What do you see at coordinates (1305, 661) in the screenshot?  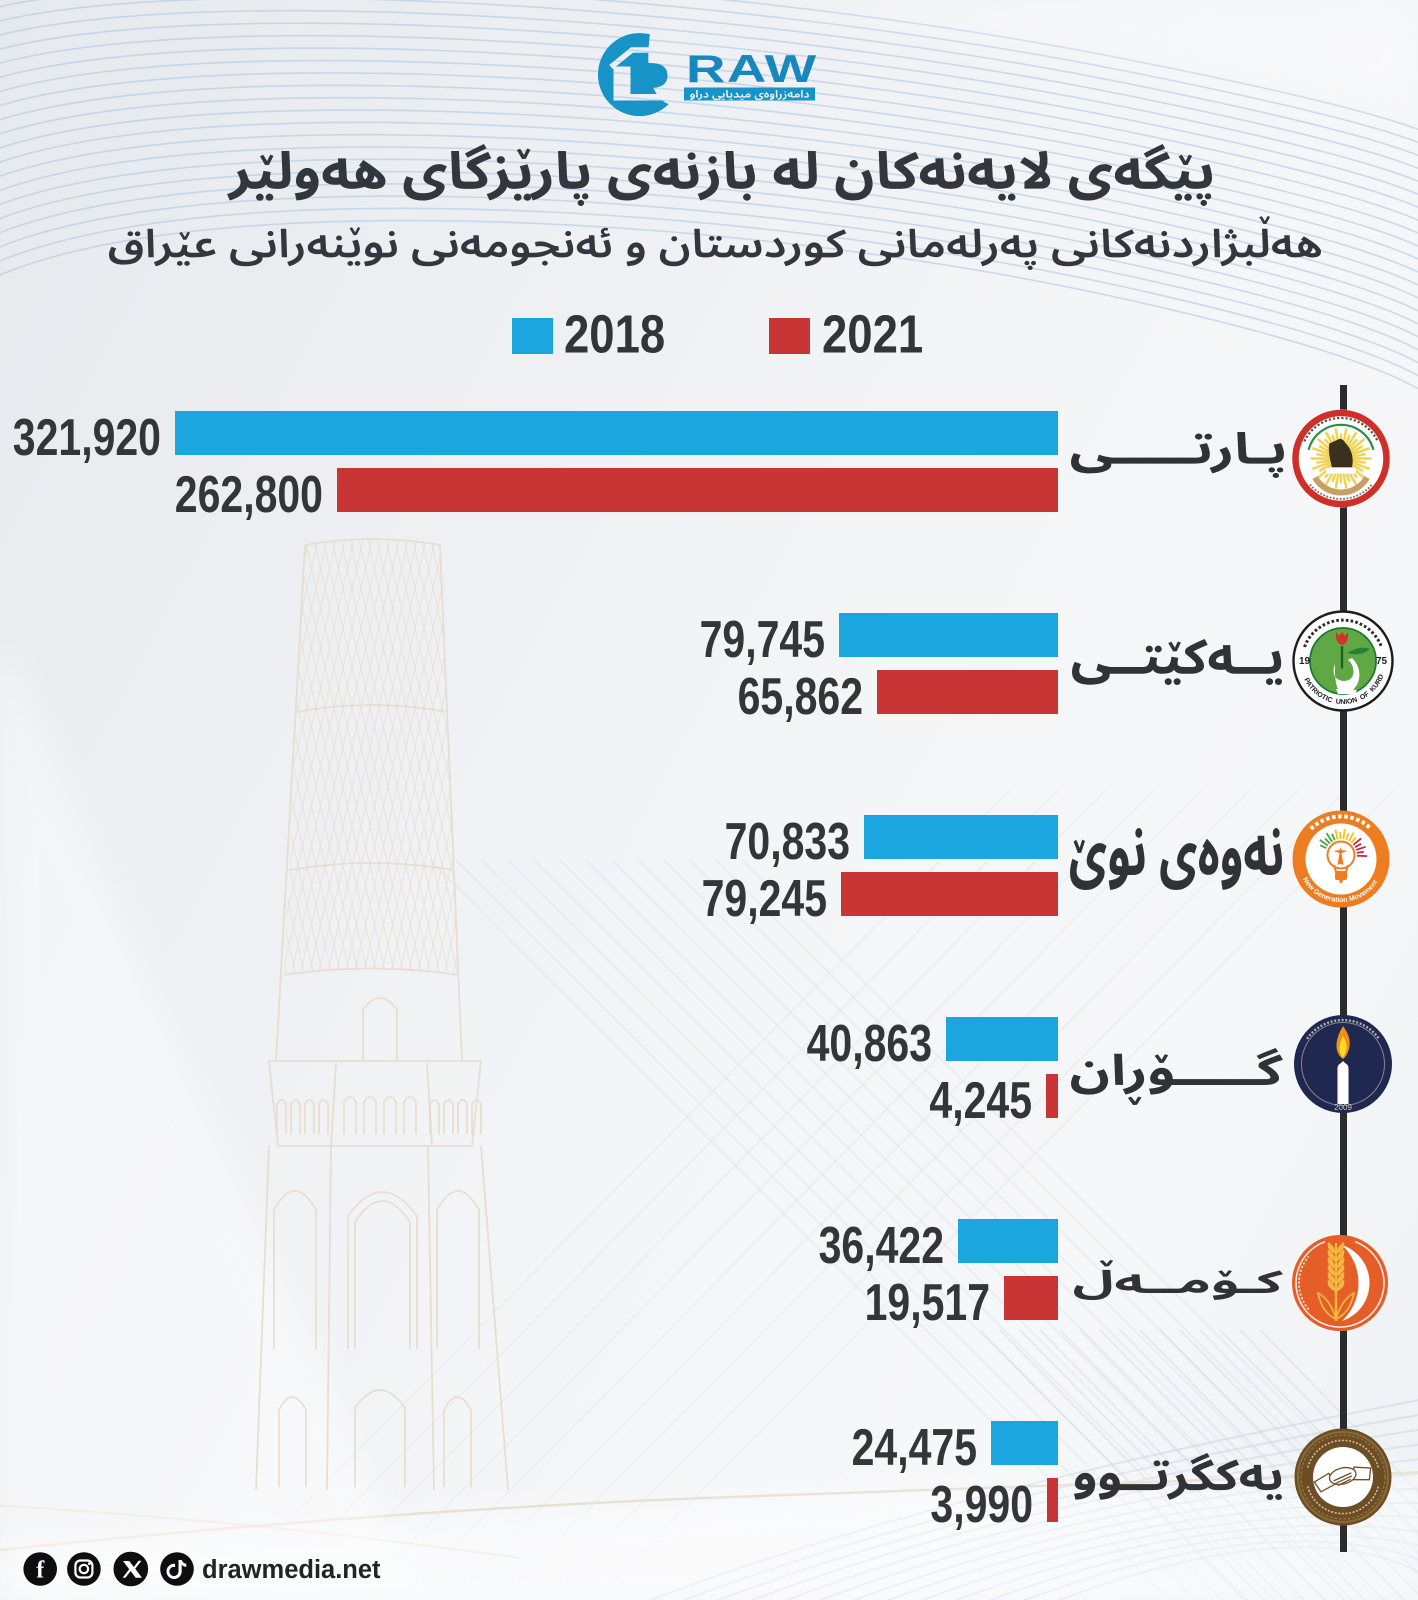 I see `svg-text: 19` at bounding box center [1305, 661].